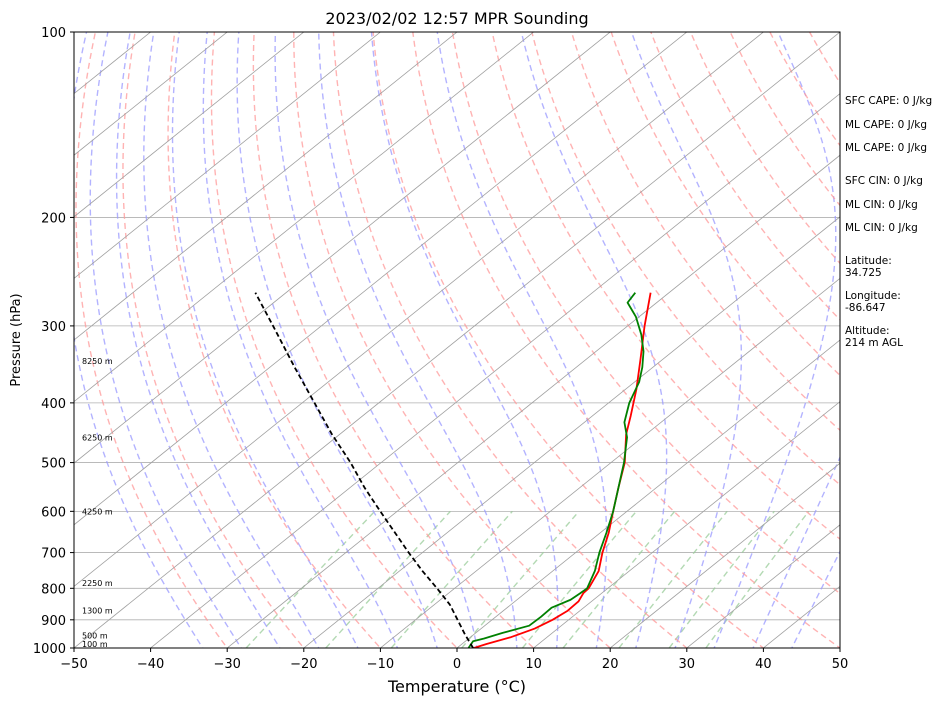 The image size is (946, 705). Describe the element at coordinates (73, 664) in the screenshot. I see `x-tick-label: −50` at that location.